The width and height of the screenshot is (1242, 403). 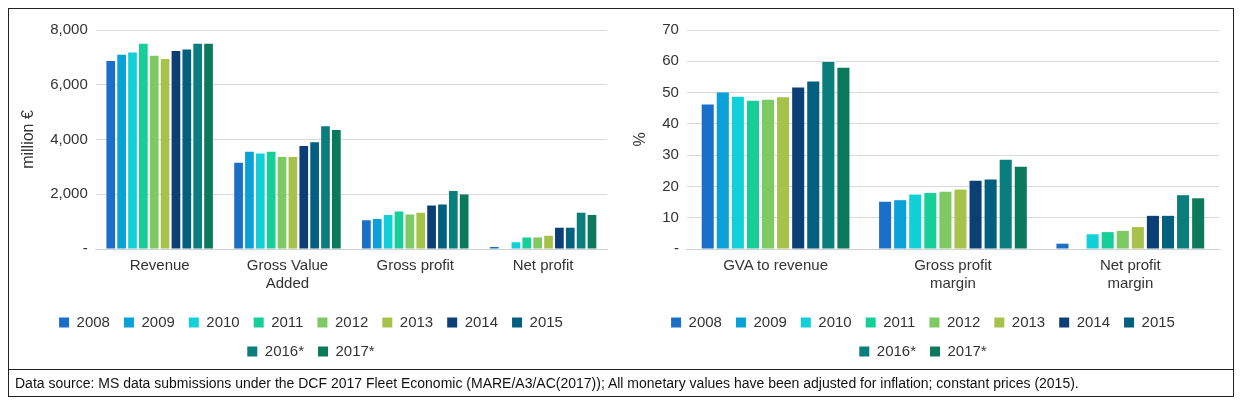 I want to click on x-tick-label: GVA to revenue, so click(x=775, y=265).